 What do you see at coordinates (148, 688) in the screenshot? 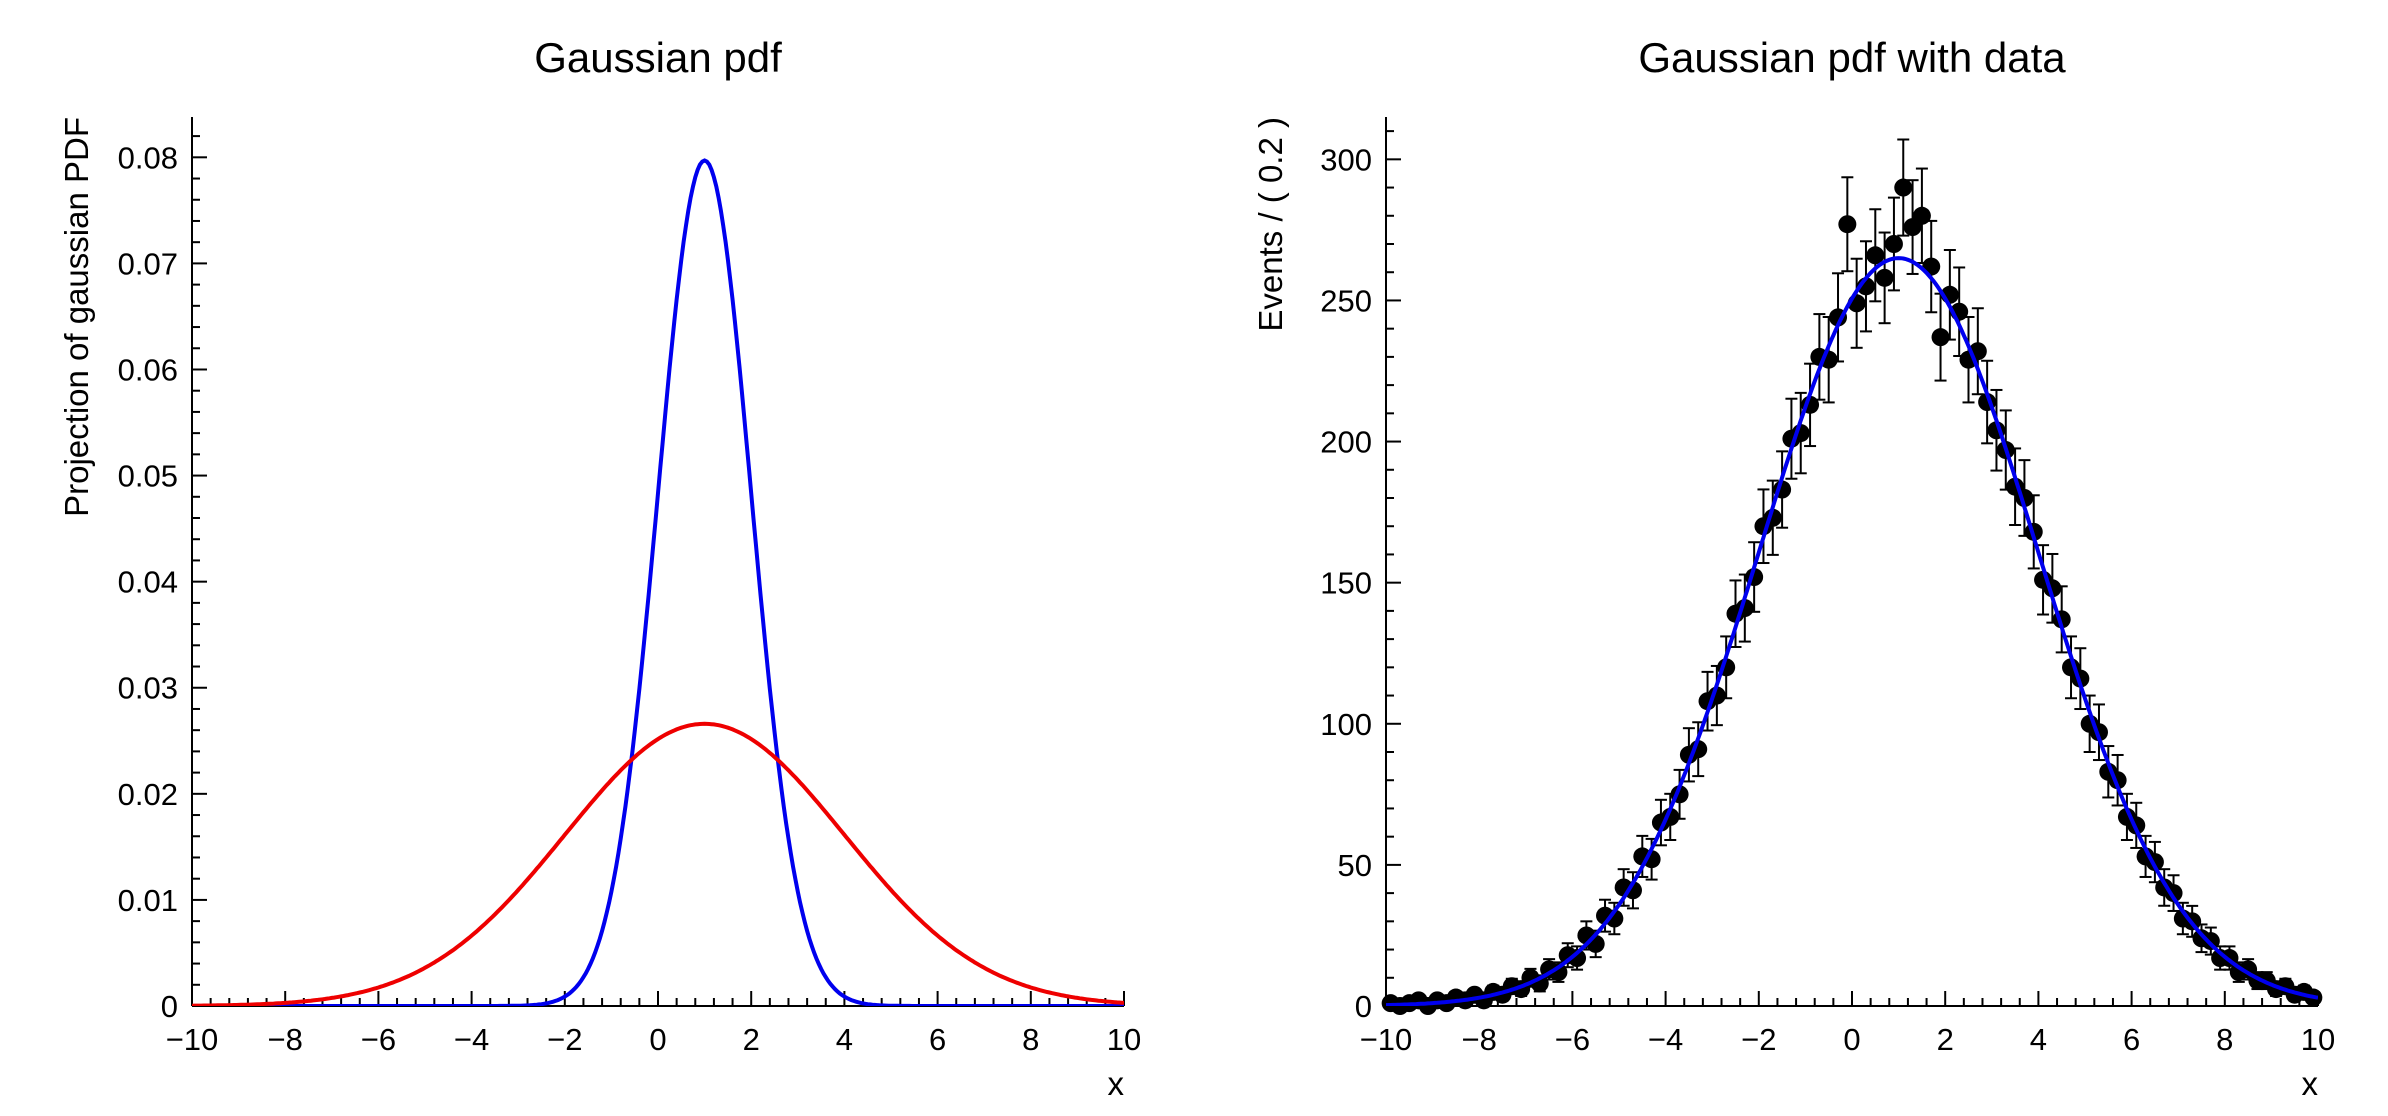
I see `y-tick-label: 0.03` at bounding box center [148, 688].